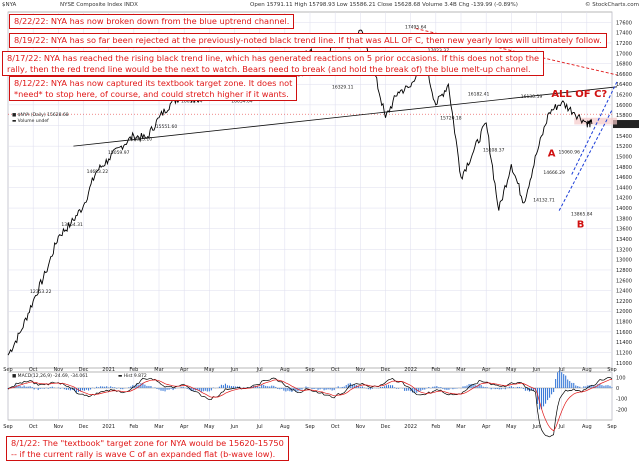 The image size is (640, 473). What do you see at coordinates (612, 5) in the screenshot?
I see `source-label: © StockCharts.com` at bounding box center [612, 5].